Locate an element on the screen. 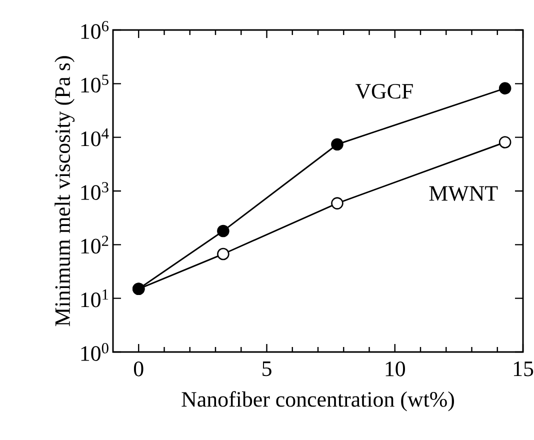 The width and height of the screenshot is (534, 440). y-tick-label: 10$^{4}$ is located at coordinates (95, 137).